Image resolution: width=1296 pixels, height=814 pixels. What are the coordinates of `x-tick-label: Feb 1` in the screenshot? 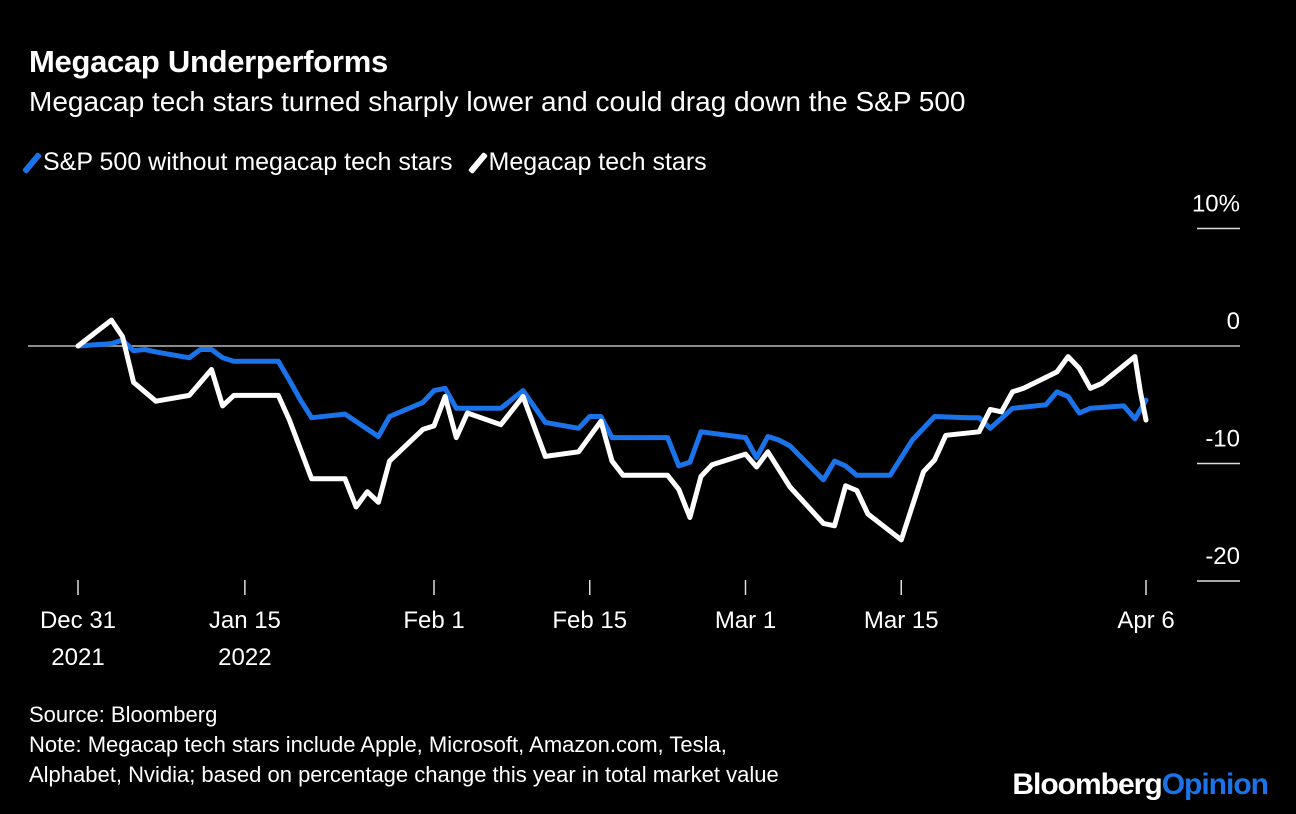 It's located at (433, 620).